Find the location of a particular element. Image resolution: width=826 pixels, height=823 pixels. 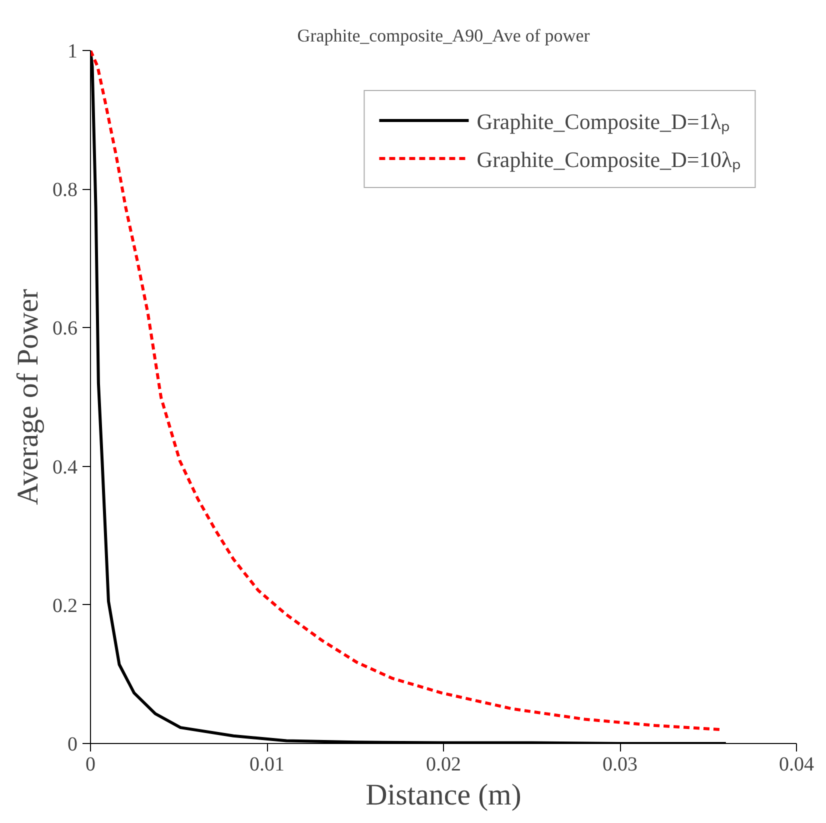

y-tick-label: 1 is located at coordinates (73, 51).